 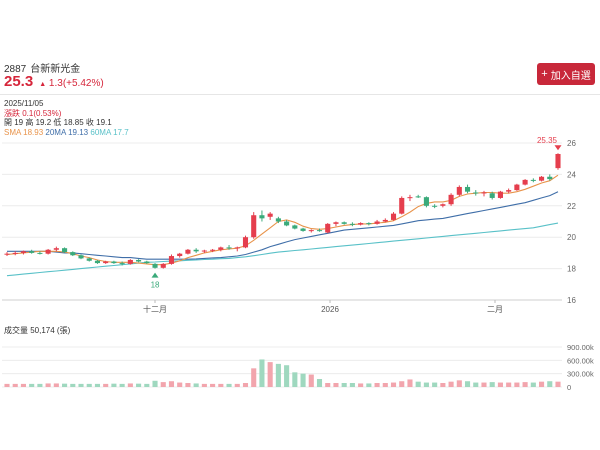 What do you see at coordinates (15, 69) in the screenshot?
I see `stock-code: 2887` at bounding box center [15, 69].